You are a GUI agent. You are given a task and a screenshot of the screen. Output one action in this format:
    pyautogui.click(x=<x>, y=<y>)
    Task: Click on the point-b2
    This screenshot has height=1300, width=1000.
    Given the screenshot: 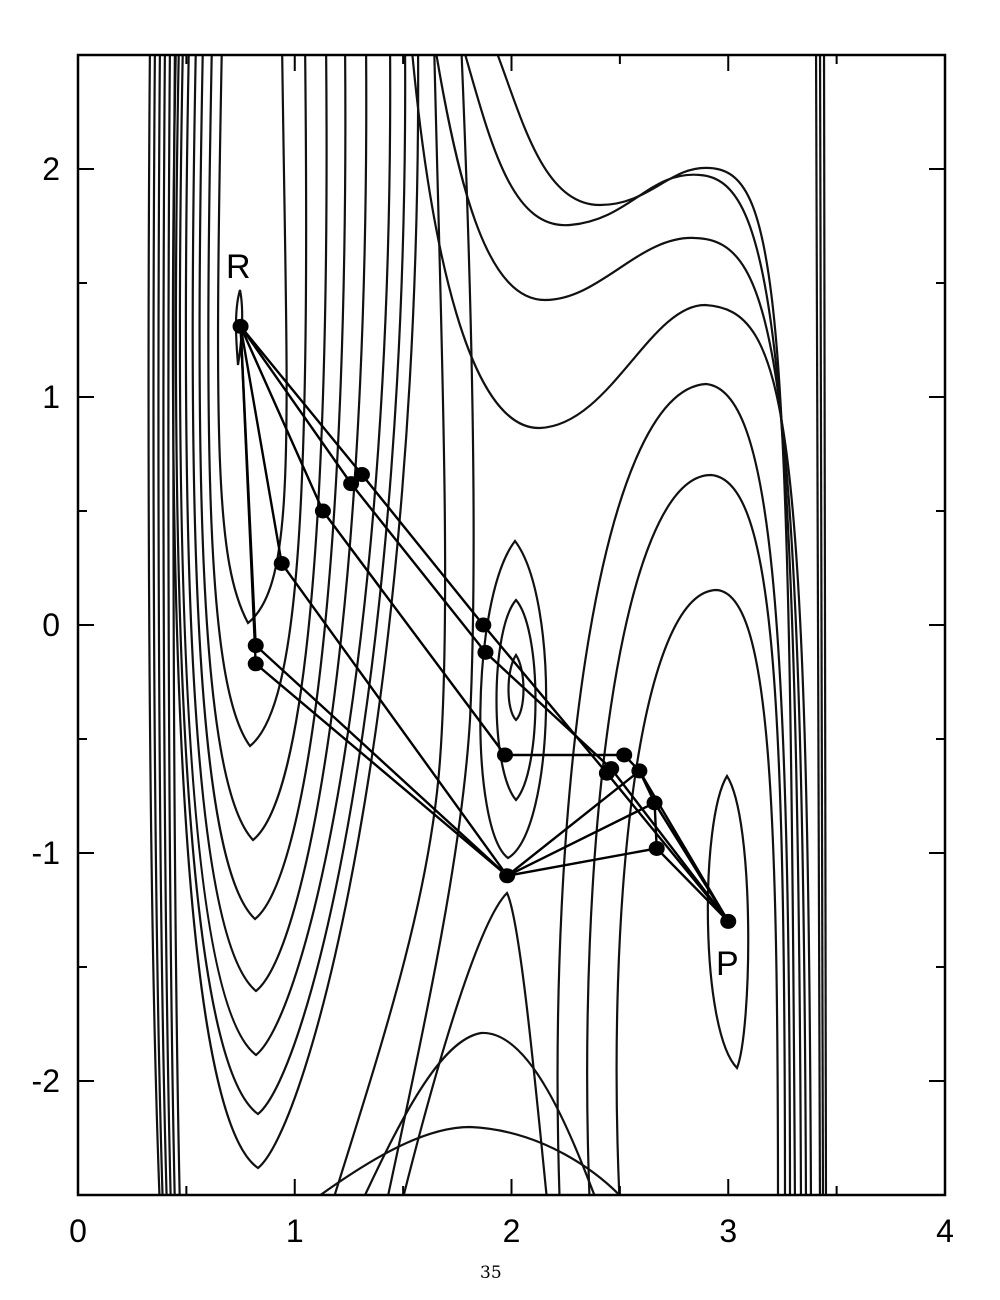 What is the action you would take?
    pyautogui.click(x=485, y=652)
    